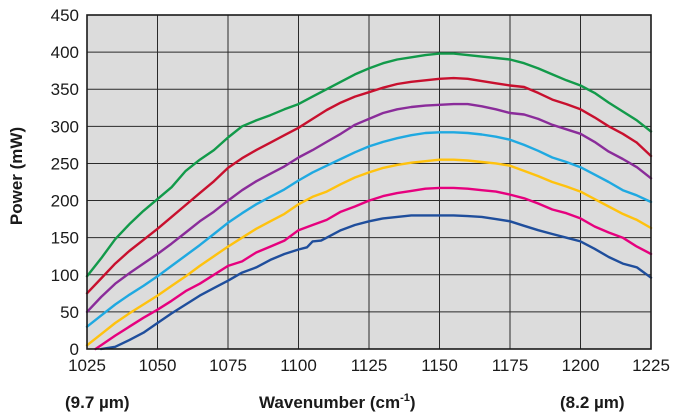  What do you see at coordinates (158, 365) in the screenshot?
I see `x-tick-label: 1050` at bounding box center [158, 365].